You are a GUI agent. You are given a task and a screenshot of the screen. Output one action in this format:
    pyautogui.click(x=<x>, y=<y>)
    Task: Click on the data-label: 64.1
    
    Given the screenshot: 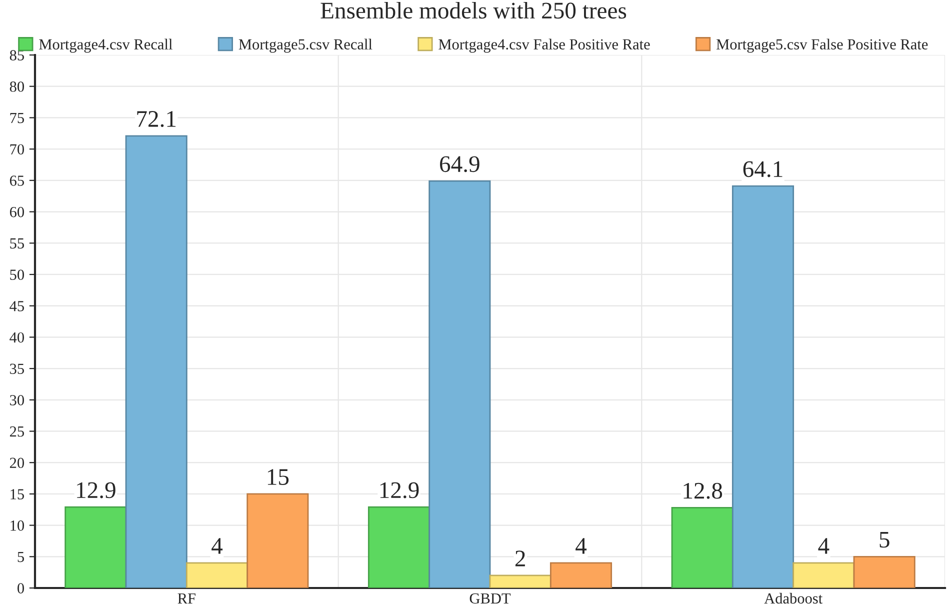 What is the action you would take?
    pyautogui.click(x=762, y=169)
    